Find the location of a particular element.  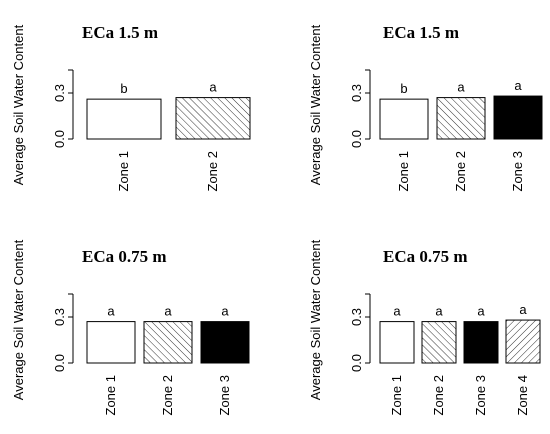

bars: a Zone 1 a Zone 2 a Zone 3 is located at coordinates (168, 359).